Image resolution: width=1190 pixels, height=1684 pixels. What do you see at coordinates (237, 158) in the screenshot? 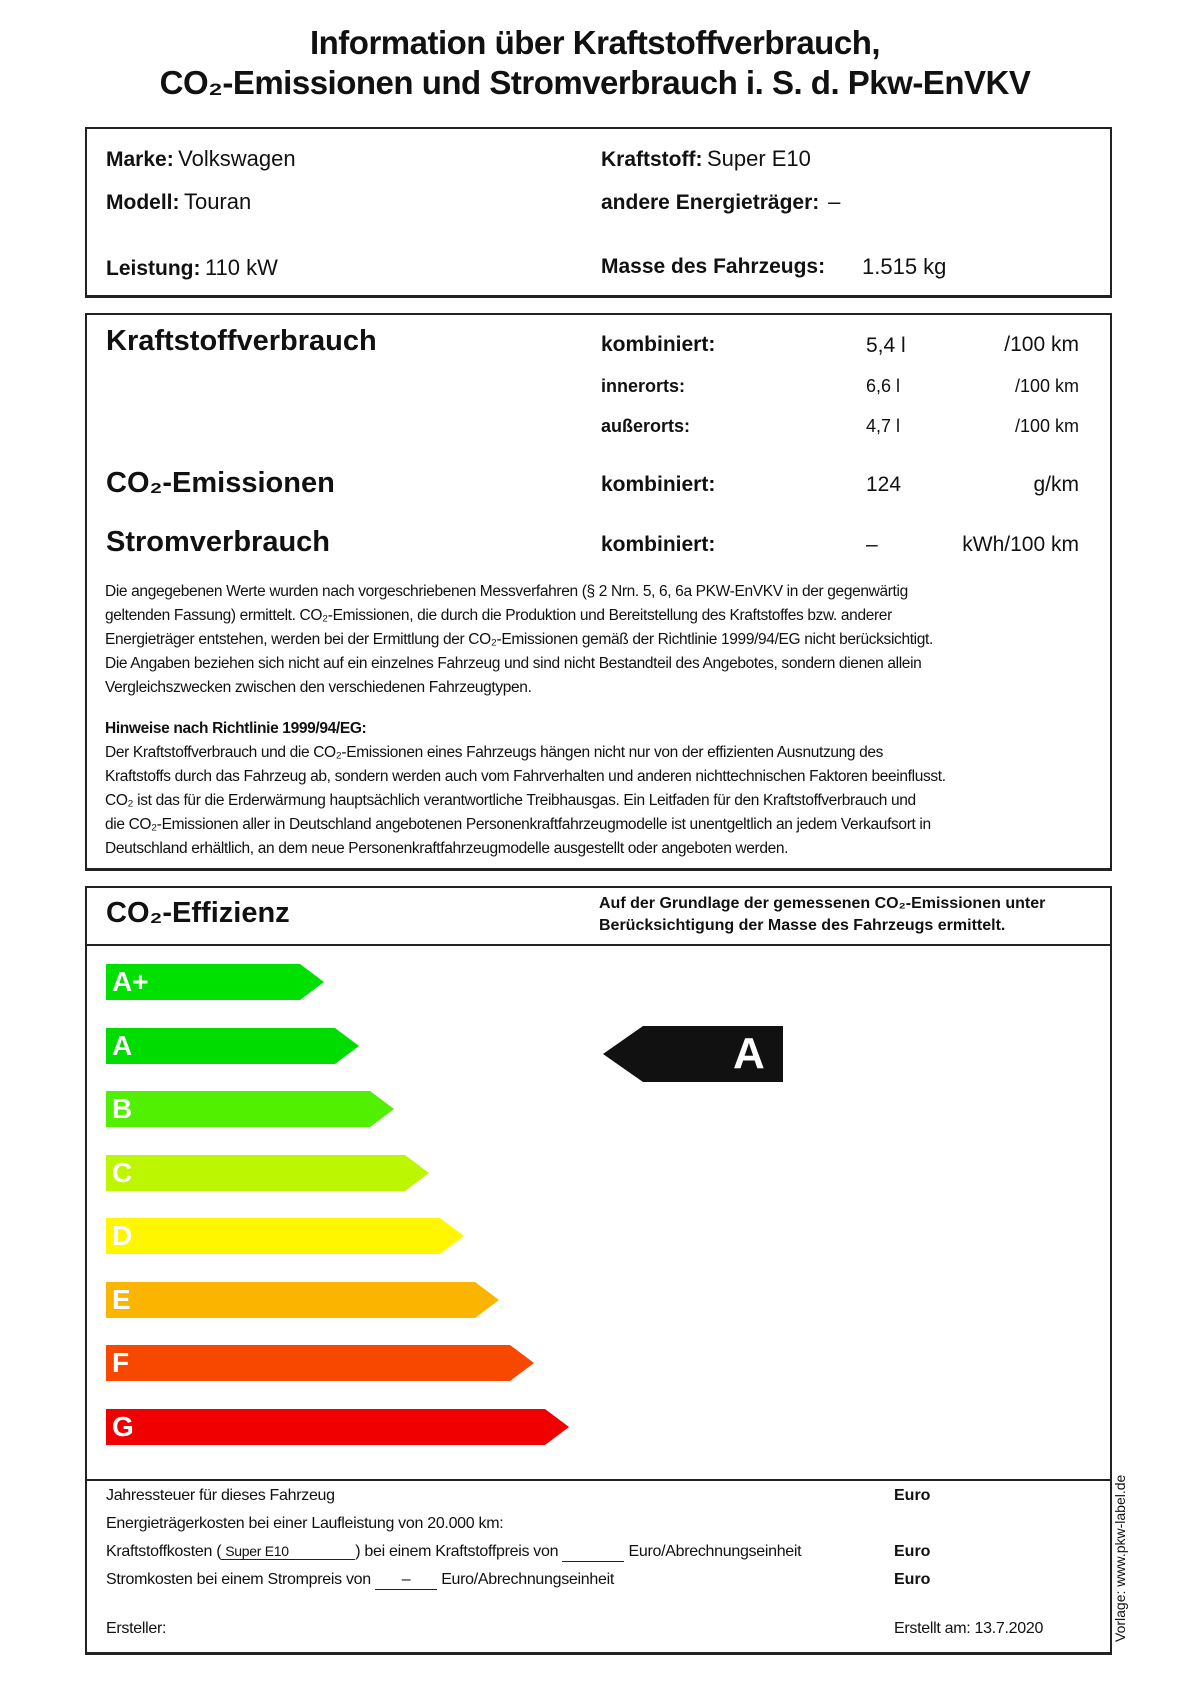
I see `marke-value: Volkswagen` at bounding box center [237, 158].